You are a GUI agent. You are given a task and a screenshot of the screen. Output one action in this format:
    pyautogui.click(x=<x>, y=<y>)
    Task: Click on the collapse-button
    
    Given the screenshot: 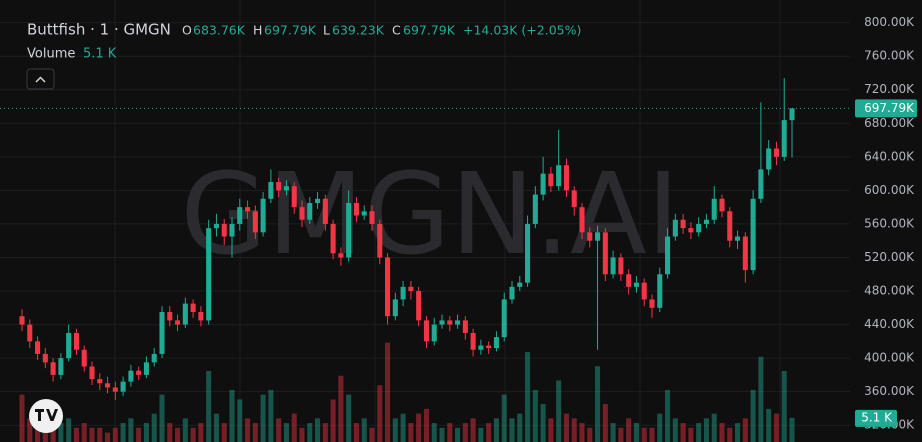 What is the action you would take?
    pyautogui.click(x=40, y=79)
    